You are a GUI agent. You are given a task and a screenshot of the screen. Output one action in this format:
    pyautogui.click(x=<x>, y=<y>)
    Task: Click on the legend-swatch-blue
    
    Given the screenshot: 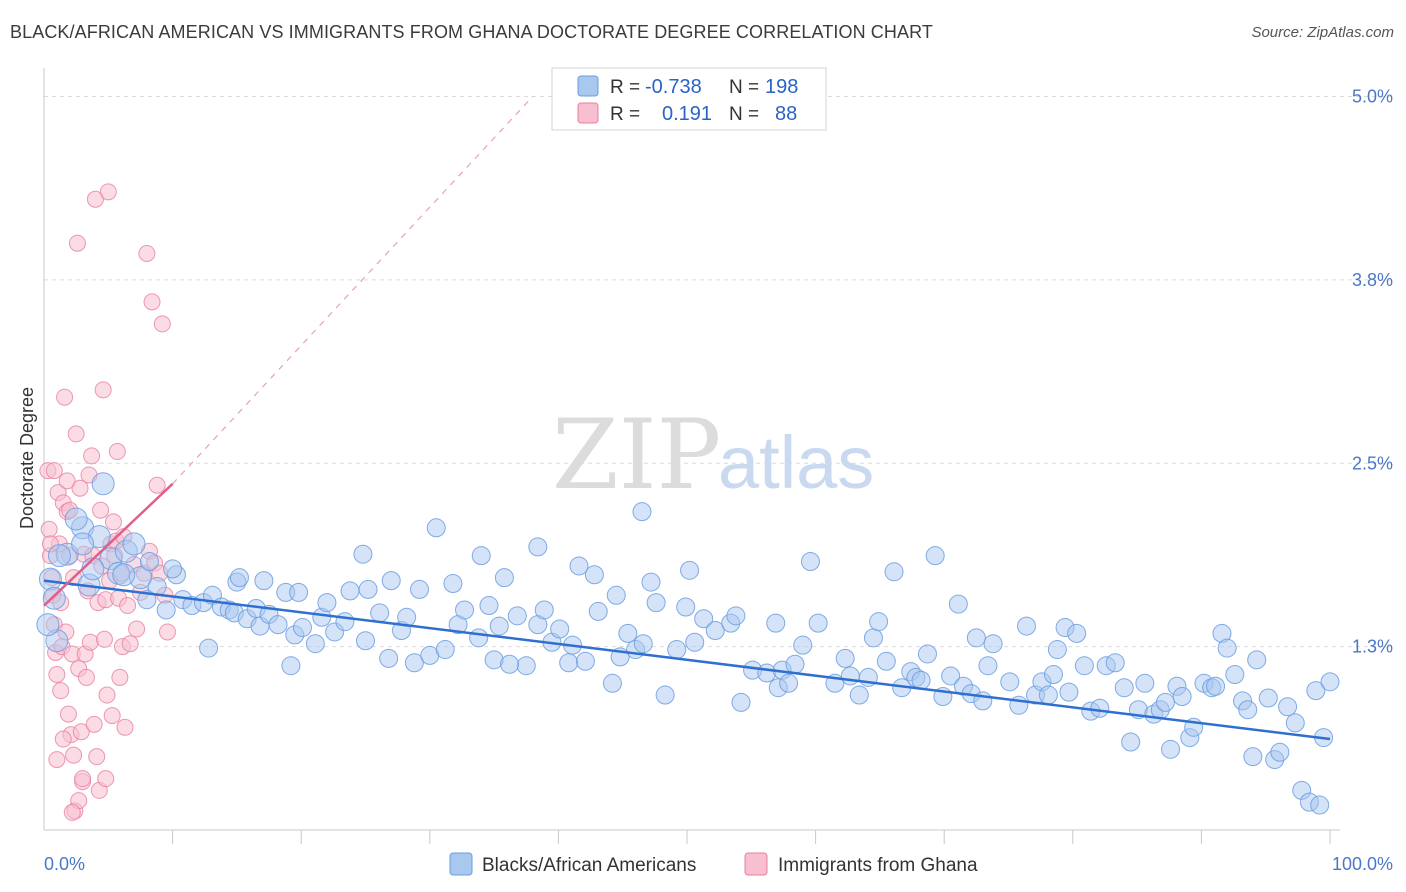 What is the action you would take?
    pyautogui.click(x=588, y=86)
    